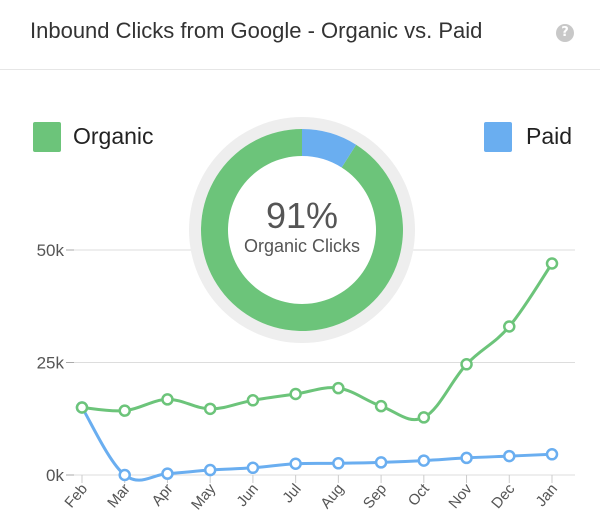 The height and width of the screenshot is (531, 600). I want to click on x-tick-label: Apr, so click(162, 495).